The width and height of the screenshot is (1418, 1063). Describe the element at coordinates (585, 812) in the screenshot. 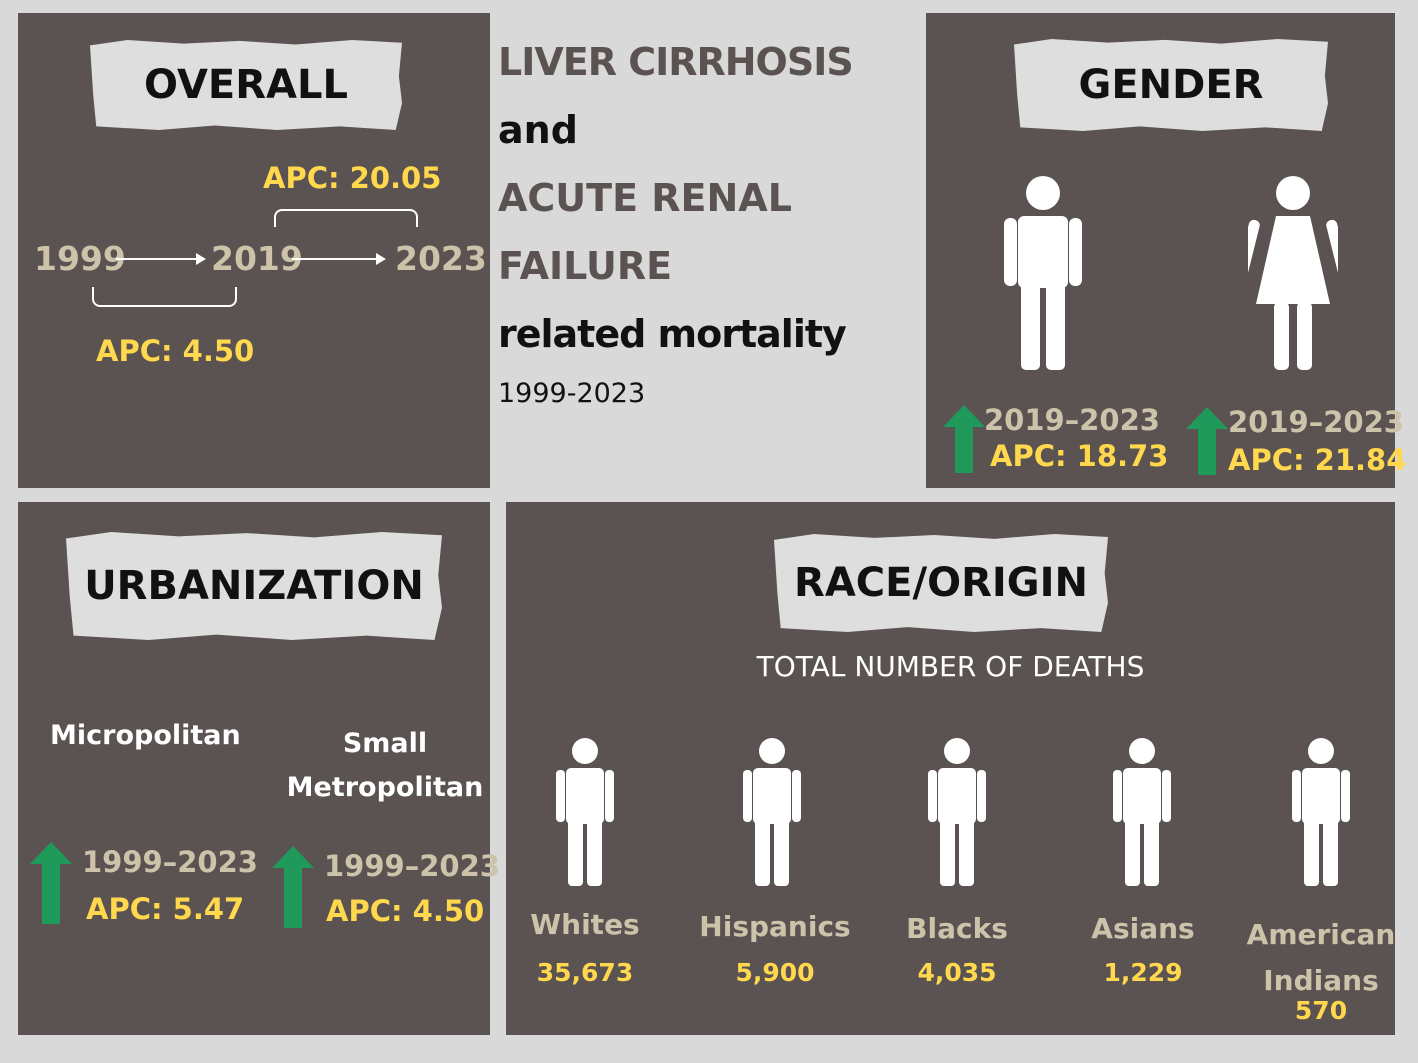

I see `white-person-icon` at that location.